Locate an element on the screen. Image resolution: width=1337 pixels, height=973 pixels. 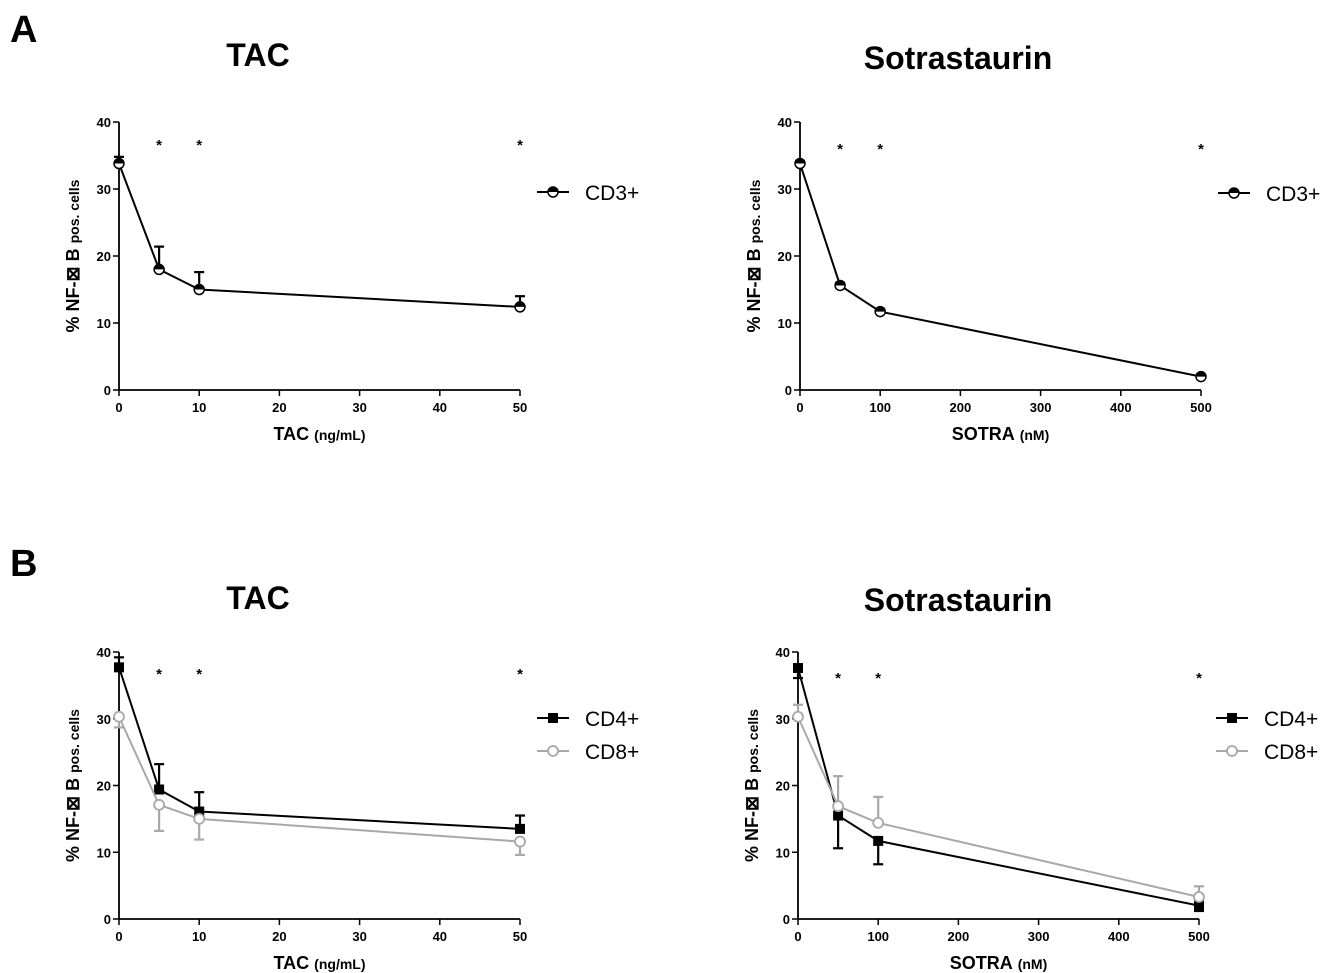
chart-title: Sotrastaurin is located at coordinates (958, 600).